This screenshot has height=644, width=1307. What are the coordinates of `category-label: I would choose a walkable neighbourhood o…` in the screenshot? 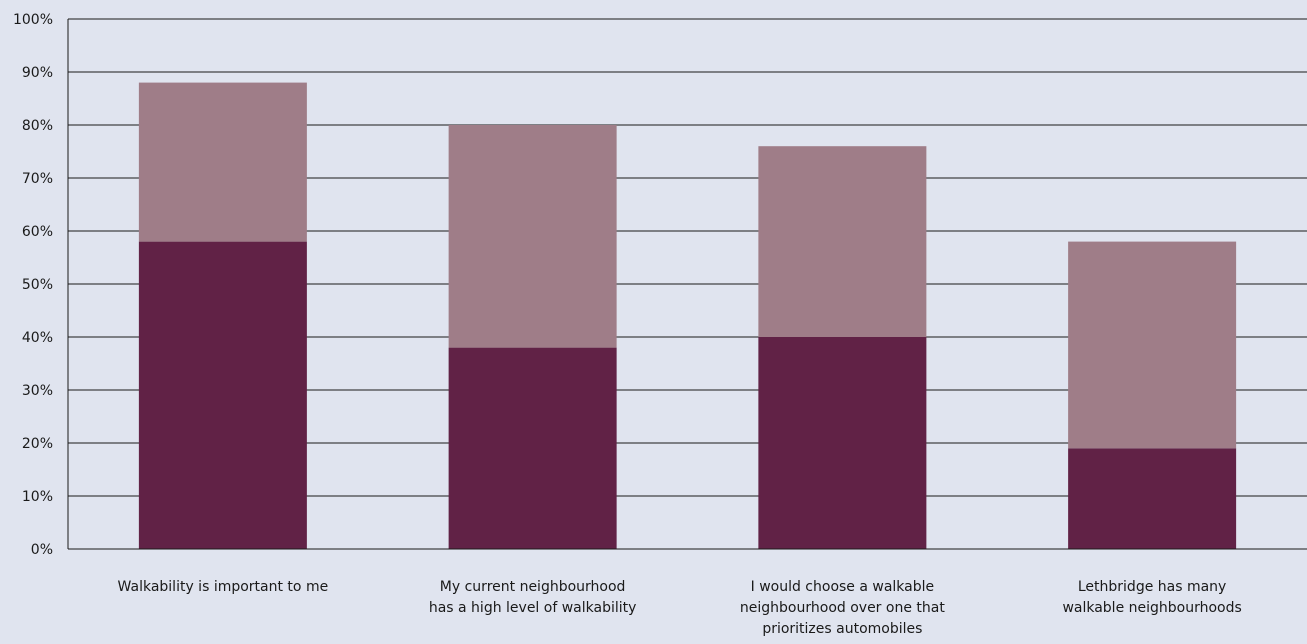 It's located at (842, 608).